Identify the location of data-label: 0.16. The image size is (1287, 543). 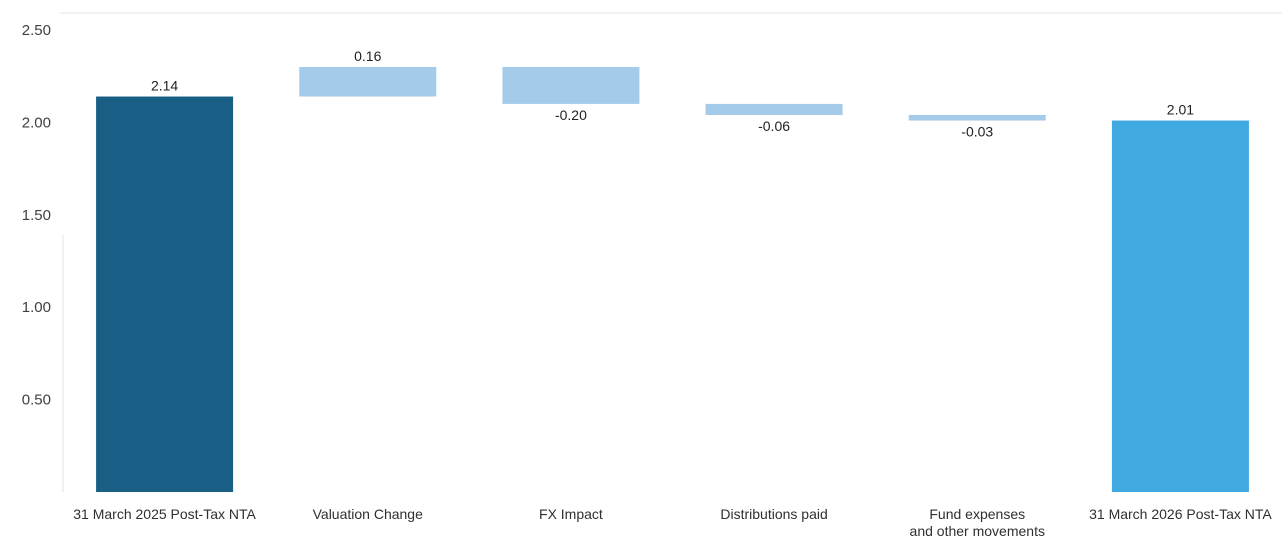
(367, 56).